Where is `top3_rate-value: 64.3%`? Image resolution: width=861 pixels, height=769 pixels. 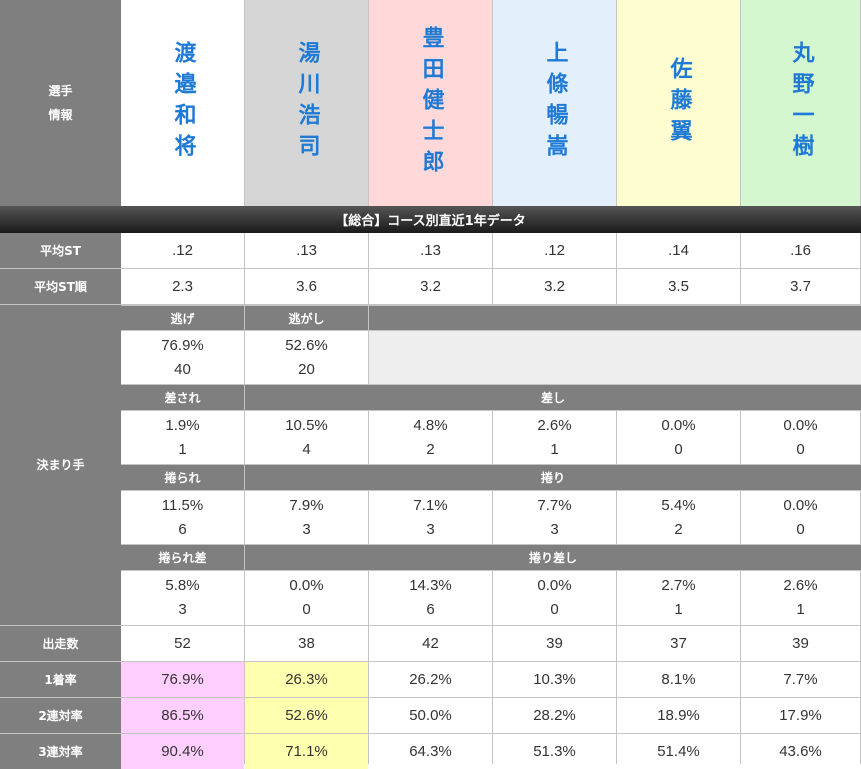 top3_rate-value: 64.3% is located at coordinates (430, 751).